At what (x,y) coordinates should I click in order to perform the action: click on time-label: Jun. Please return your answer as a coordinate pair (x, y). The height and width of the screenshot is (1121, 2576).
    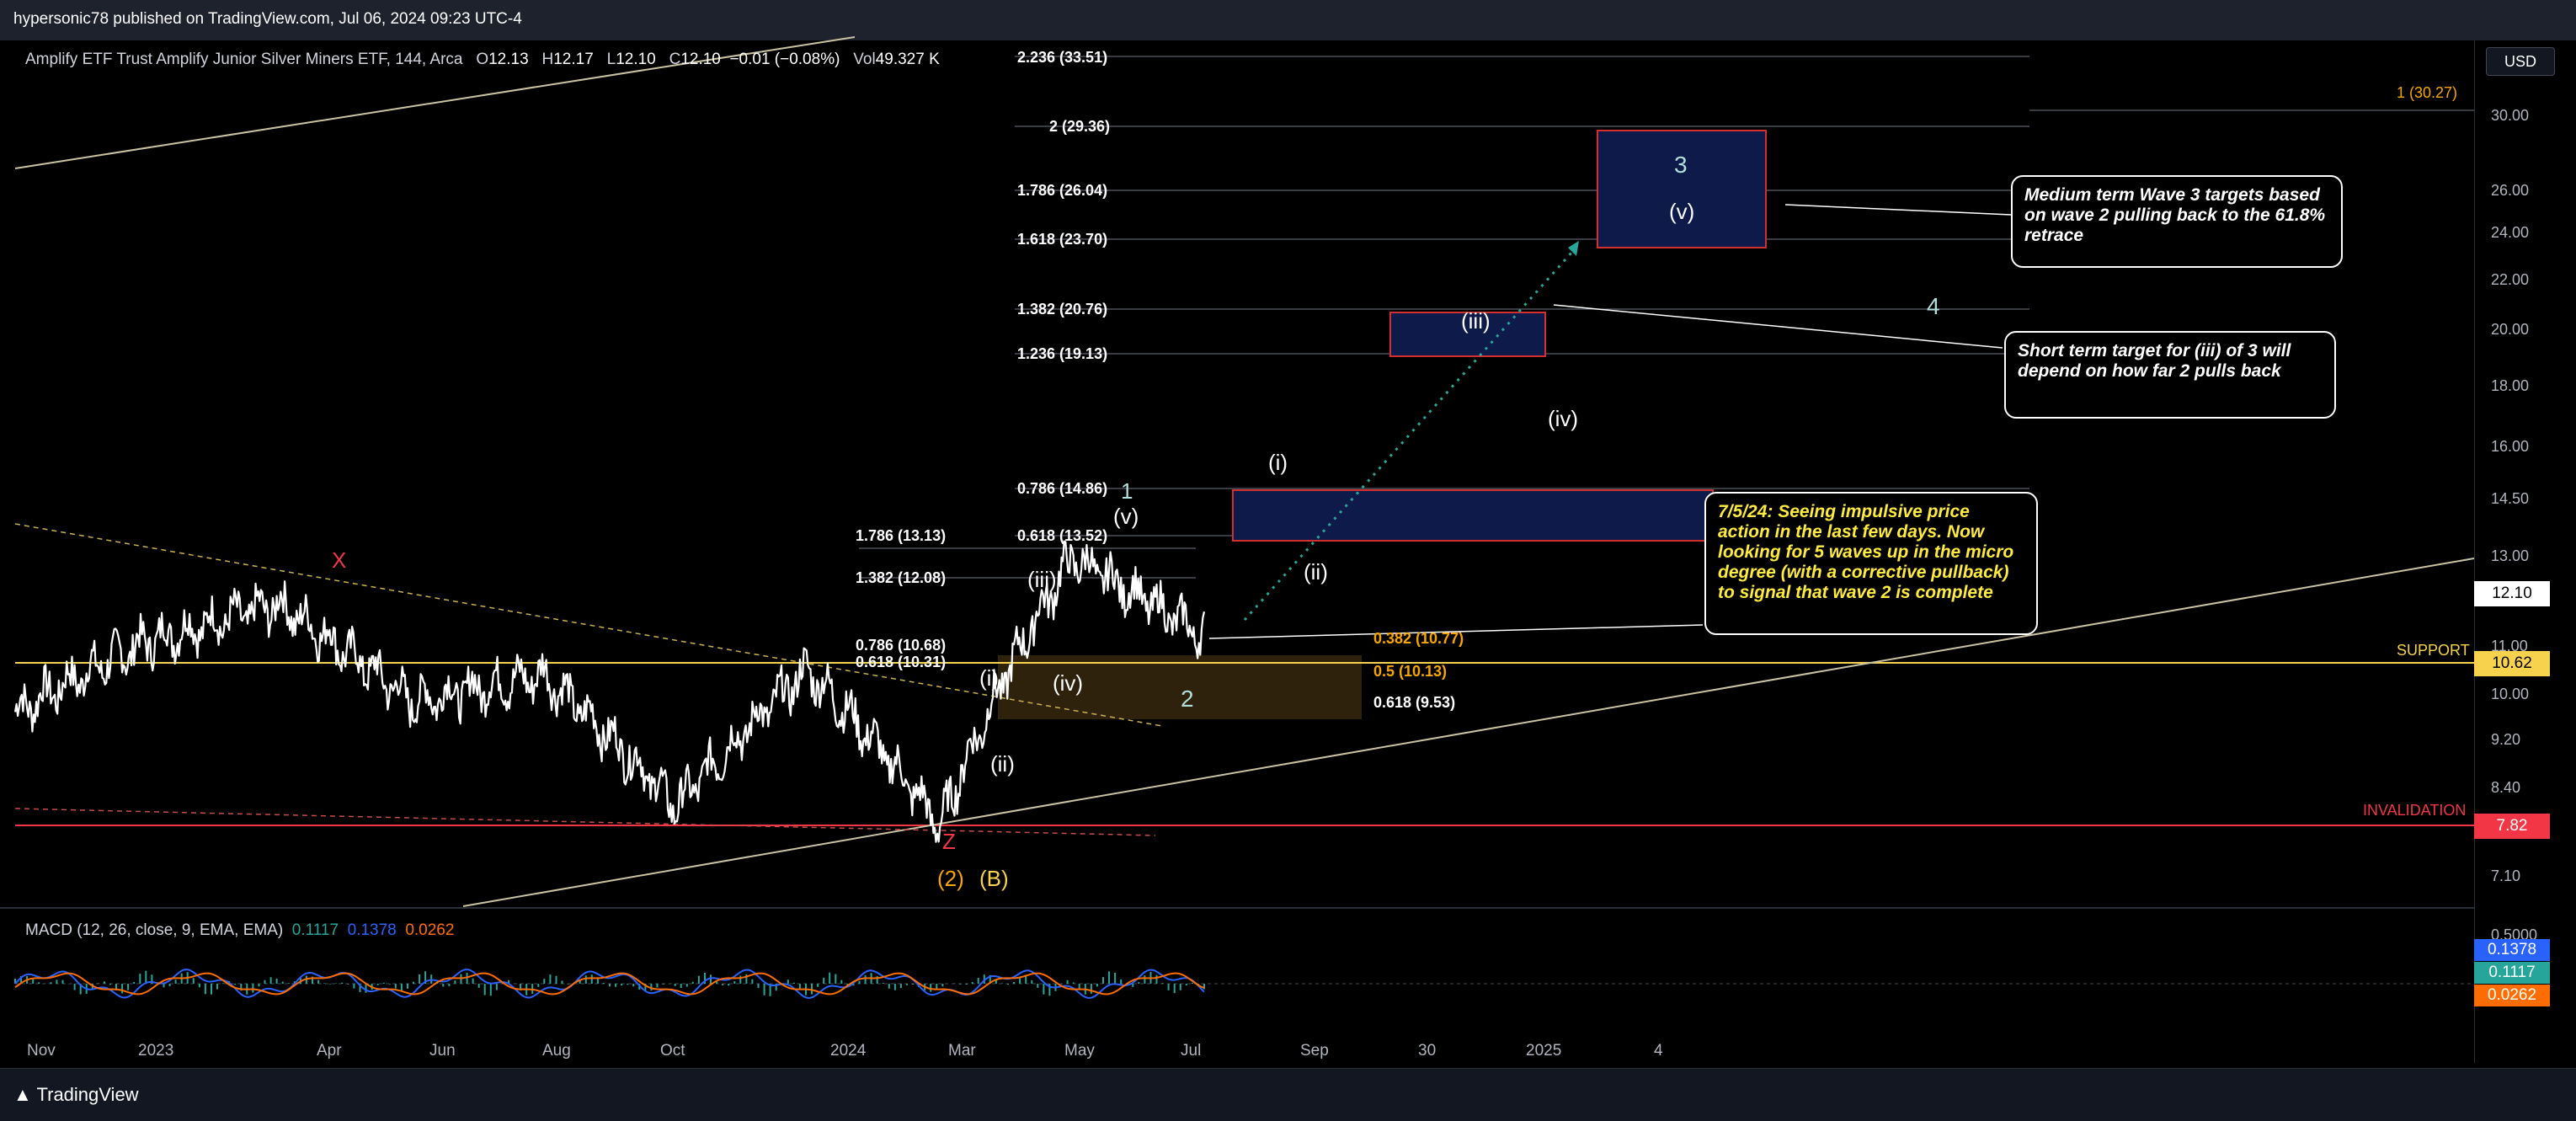
    Looking at the image, I should click on (442, 1051).